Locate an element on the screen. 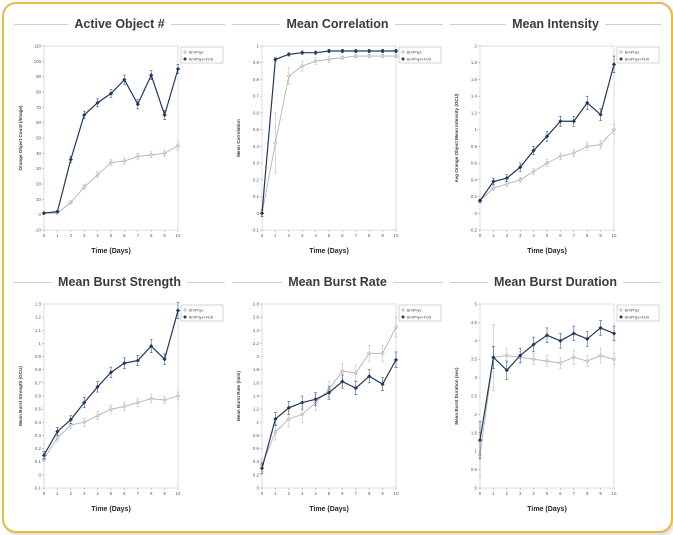 Image resolution: width=673 pixels, height=535 pixels. svg-text: 0.2 is located at coordinates (256, 474).